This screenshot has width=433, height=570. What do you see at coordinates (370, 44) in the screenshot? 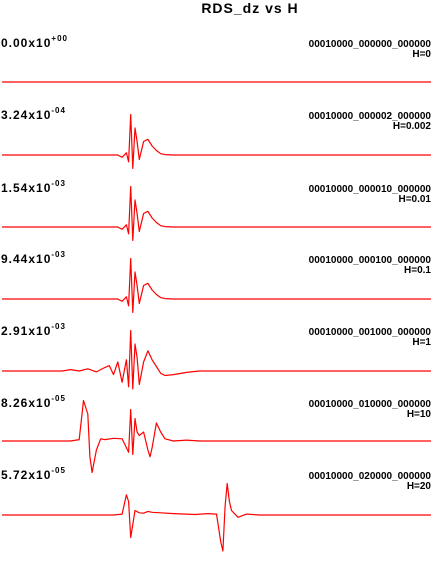
I see `run-id-label: 00010000_000000_000000` at bounding box center [370, 44].